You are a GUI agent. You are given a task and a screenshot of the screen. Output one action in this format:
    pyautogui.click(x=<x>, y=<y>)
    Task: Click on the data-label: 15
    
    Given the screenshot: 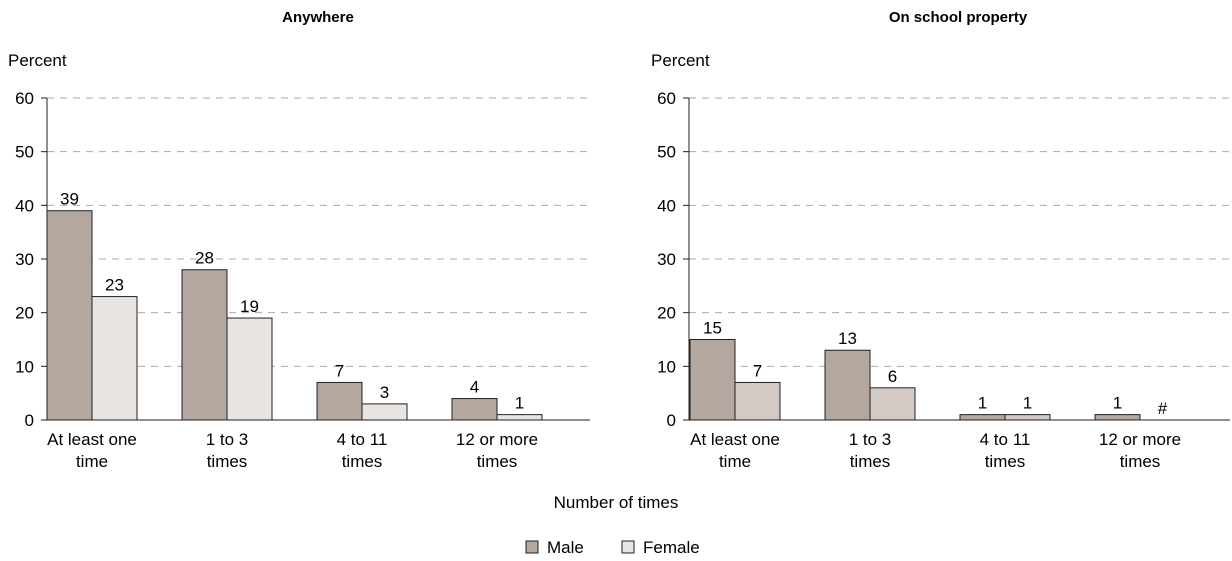 What is the action you would take?
    pyautogui.click(x=712, y=328)
    